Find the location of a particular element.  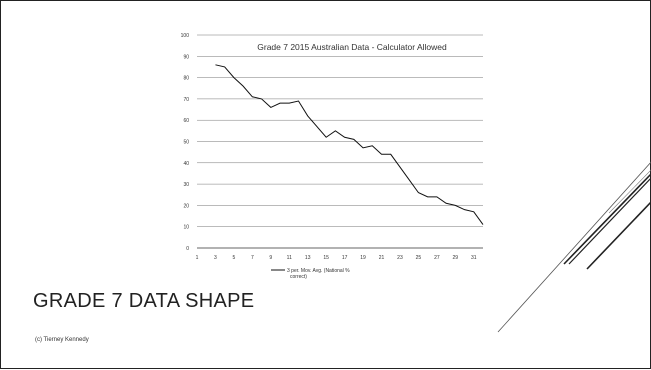

y-tick-label: 40 is located at coordinates (186, 164).